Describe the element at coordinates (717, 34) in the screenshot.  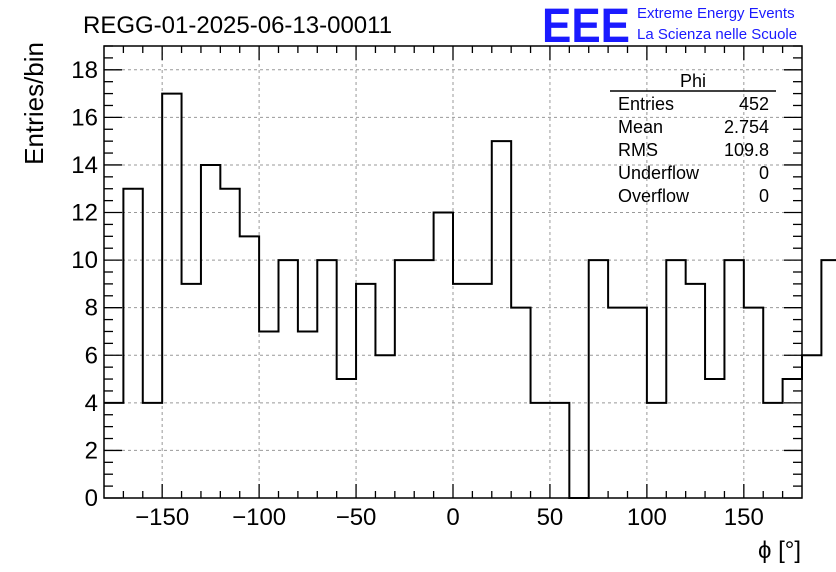
I see `logo-caption-line2: La Scienza nelle Scuole` at that location.